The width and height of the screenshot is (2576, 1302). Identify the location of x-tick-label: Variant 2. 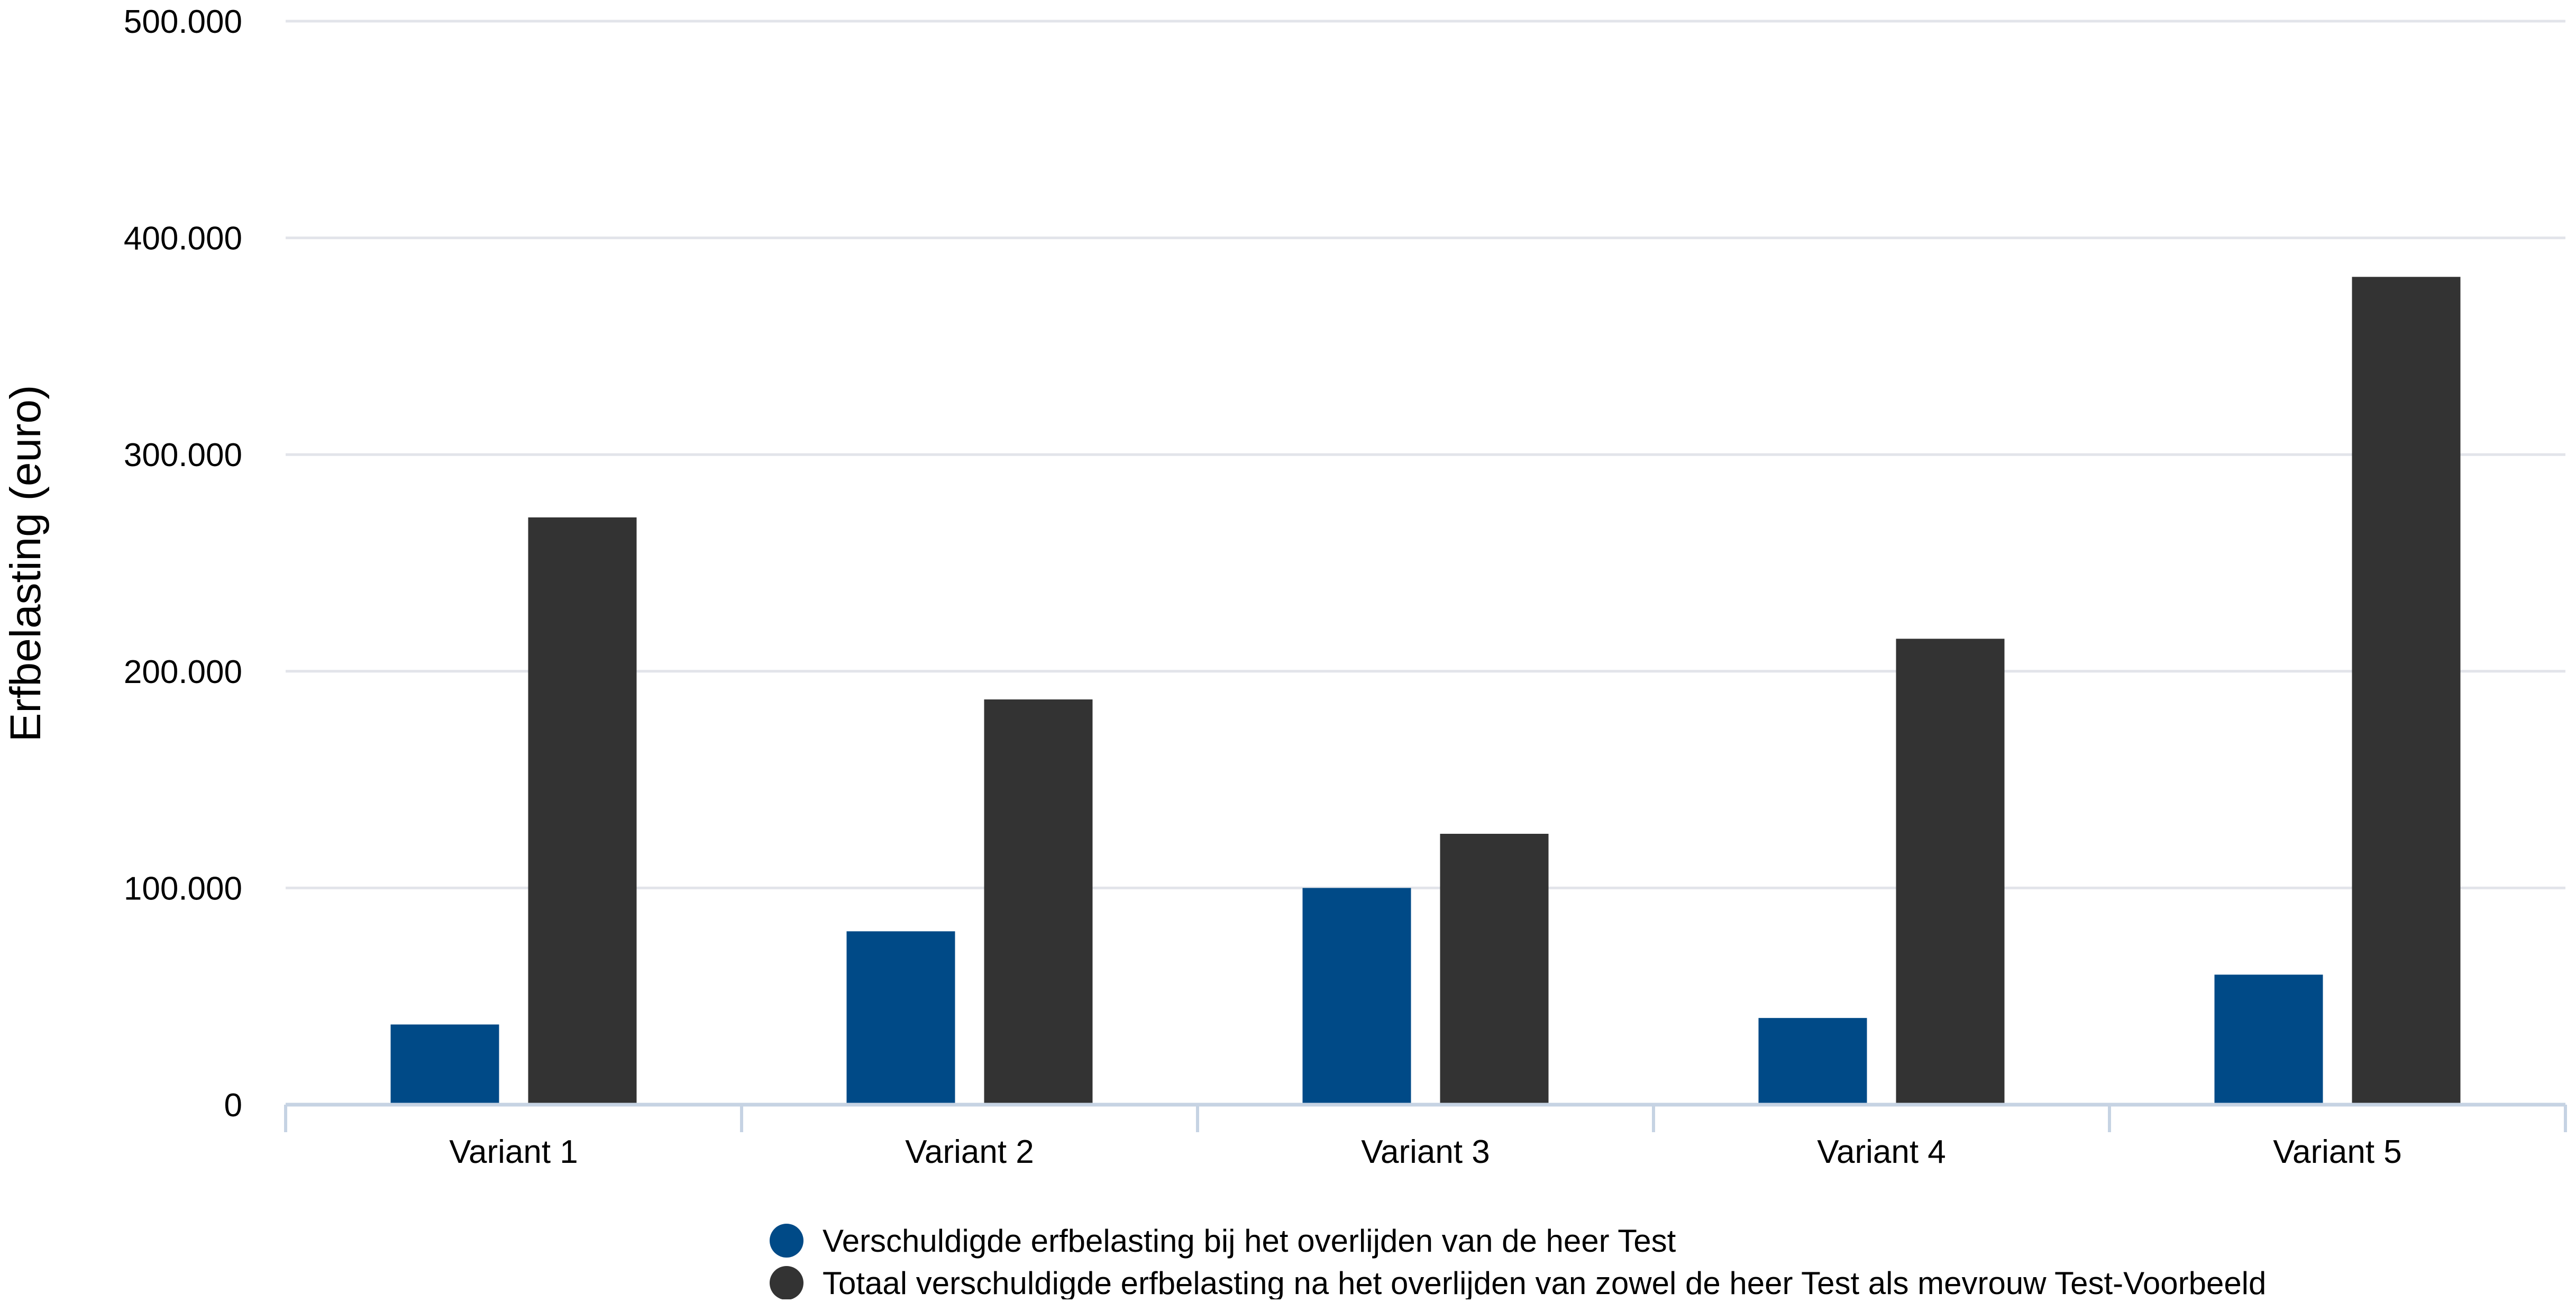
(970, 1152).